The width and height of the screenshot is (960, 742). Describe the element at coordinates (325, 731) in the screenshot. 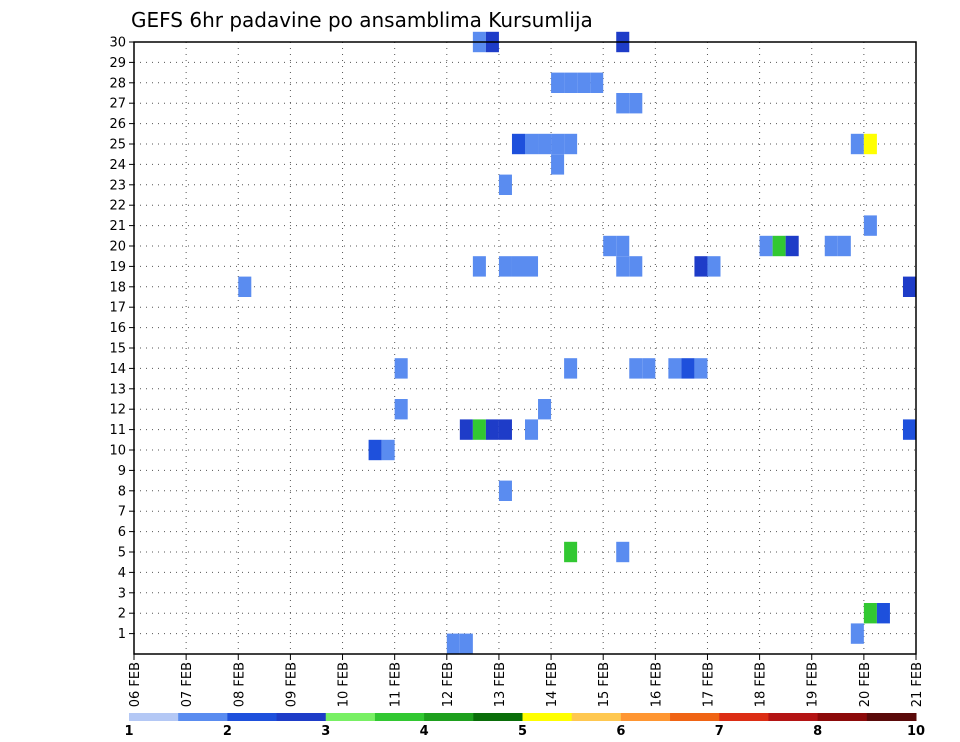

I see `legend-label: 3` at that location.